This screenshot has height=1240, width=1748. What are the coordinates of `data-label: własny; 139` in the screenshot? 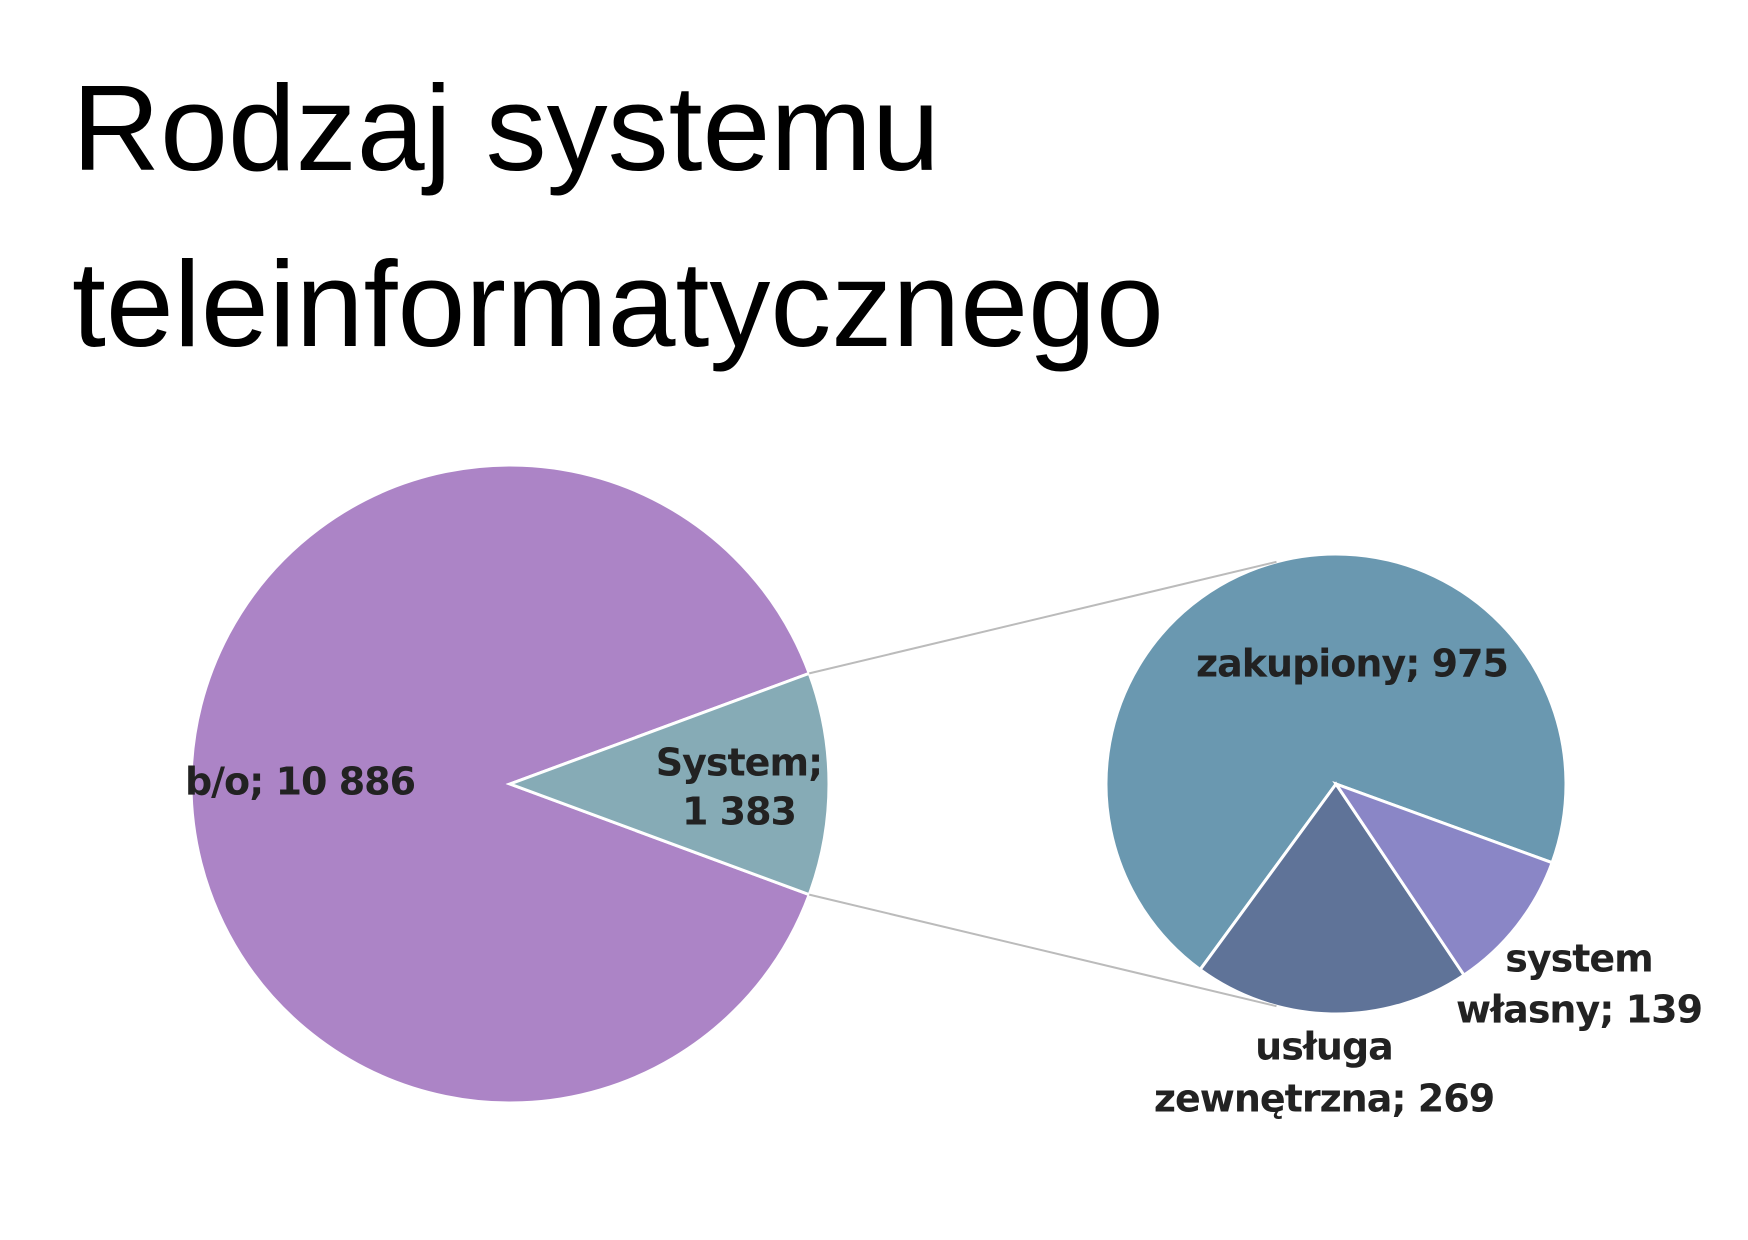 It's located at (1579, 1010).